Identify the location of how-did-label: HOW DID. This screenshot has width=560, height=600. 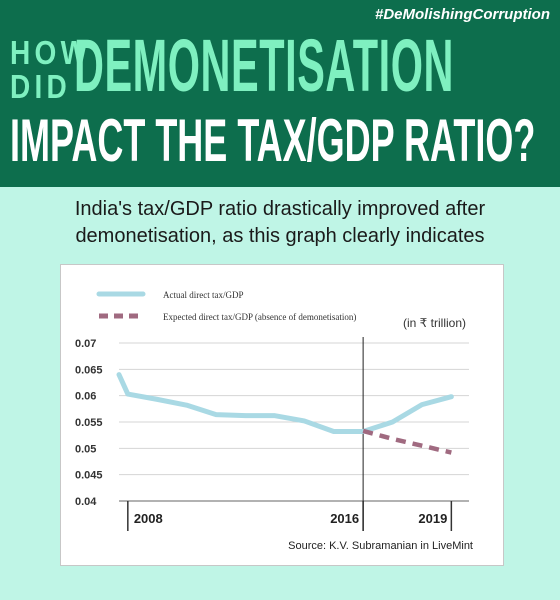
(51, 69).